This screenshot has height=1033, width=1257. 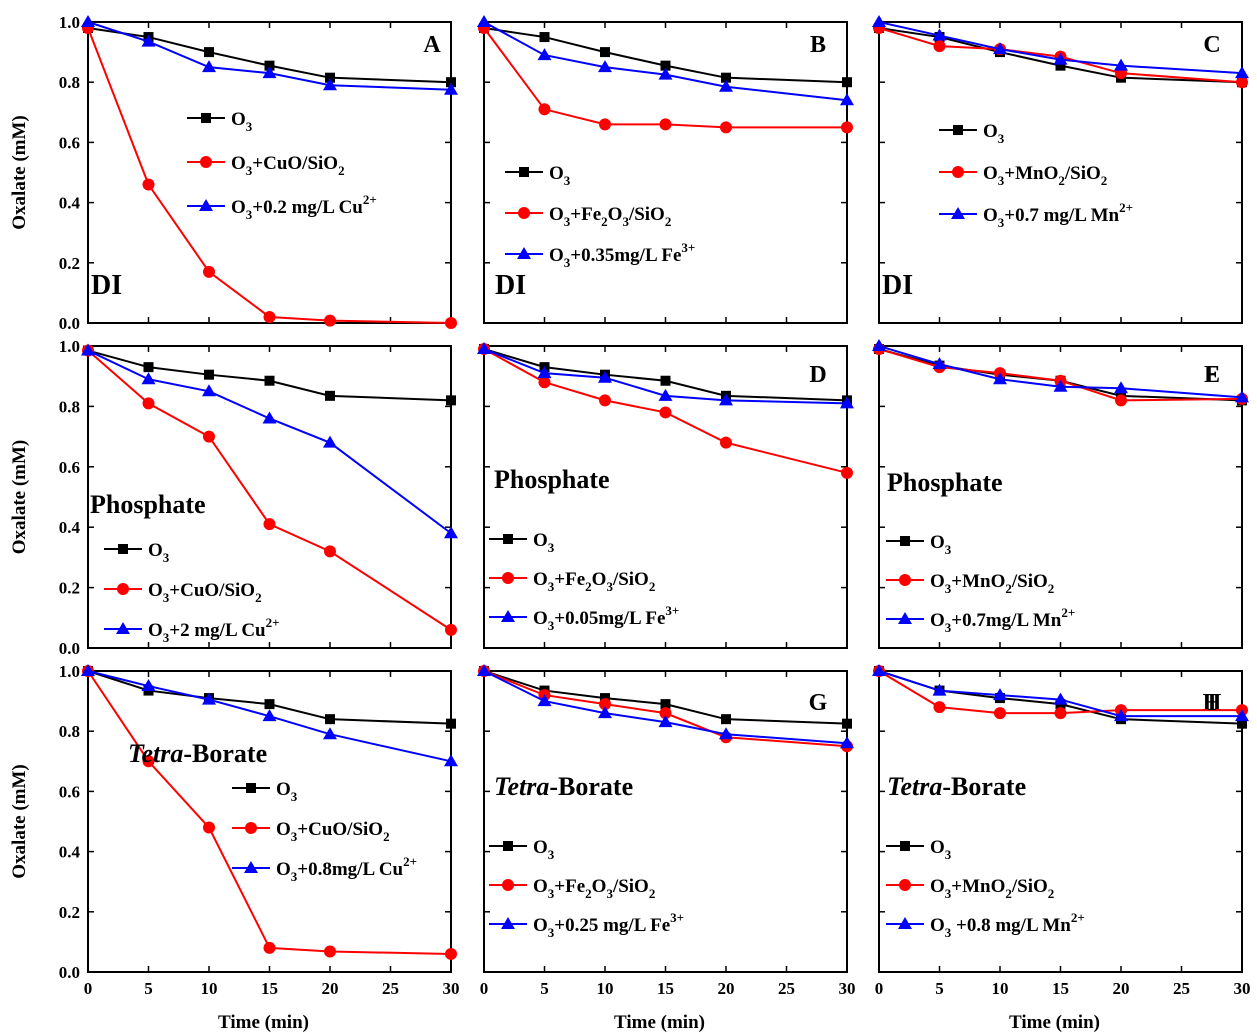 What do you see at coordinates (817, 375) in the screenshot?
I see `panel-letter: D` at bounding box center [817, 375].